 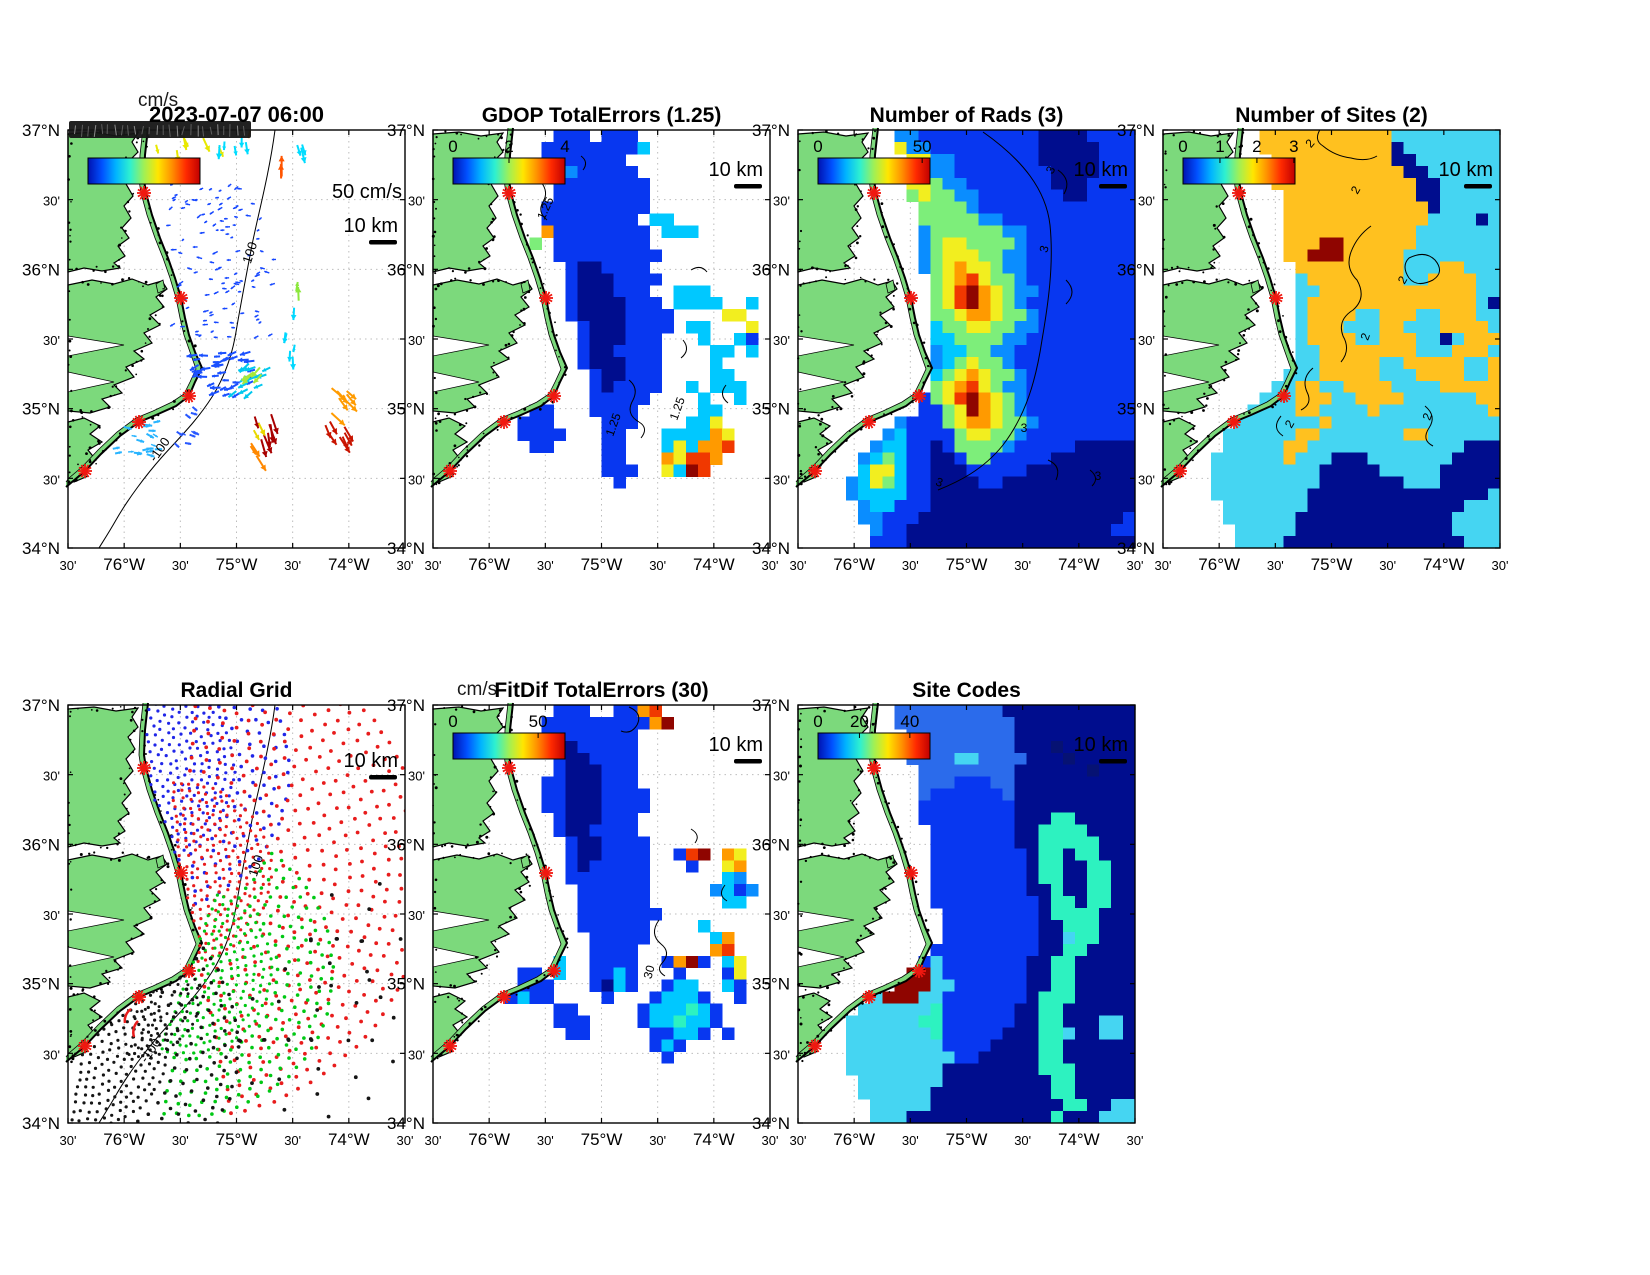 What do you see at coordinates (1331, 115) in the screenshot?
I see `panel-title: Number of Sites (2)` at bounding box center [1331, 115].